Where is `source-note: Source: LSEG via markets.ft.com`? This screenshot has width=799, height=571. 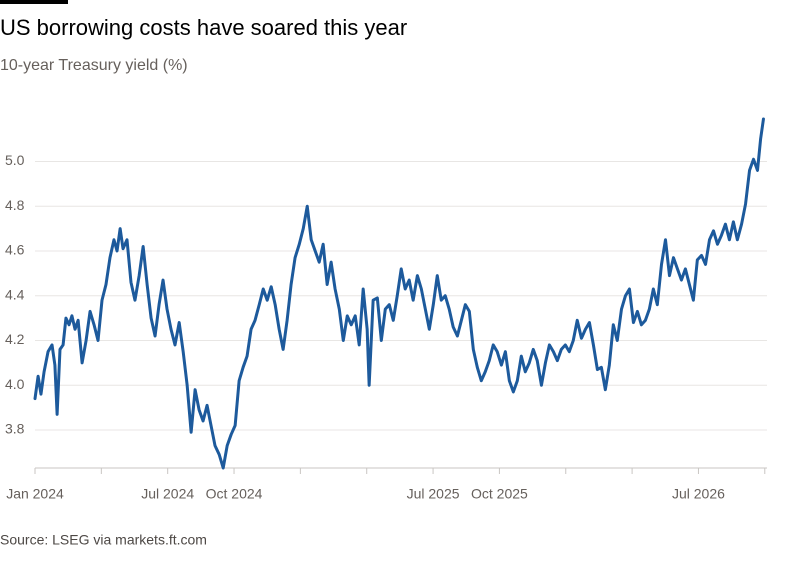
source-note: Source: LSEG via markets.ft.com is located at coordinates (103, 540).